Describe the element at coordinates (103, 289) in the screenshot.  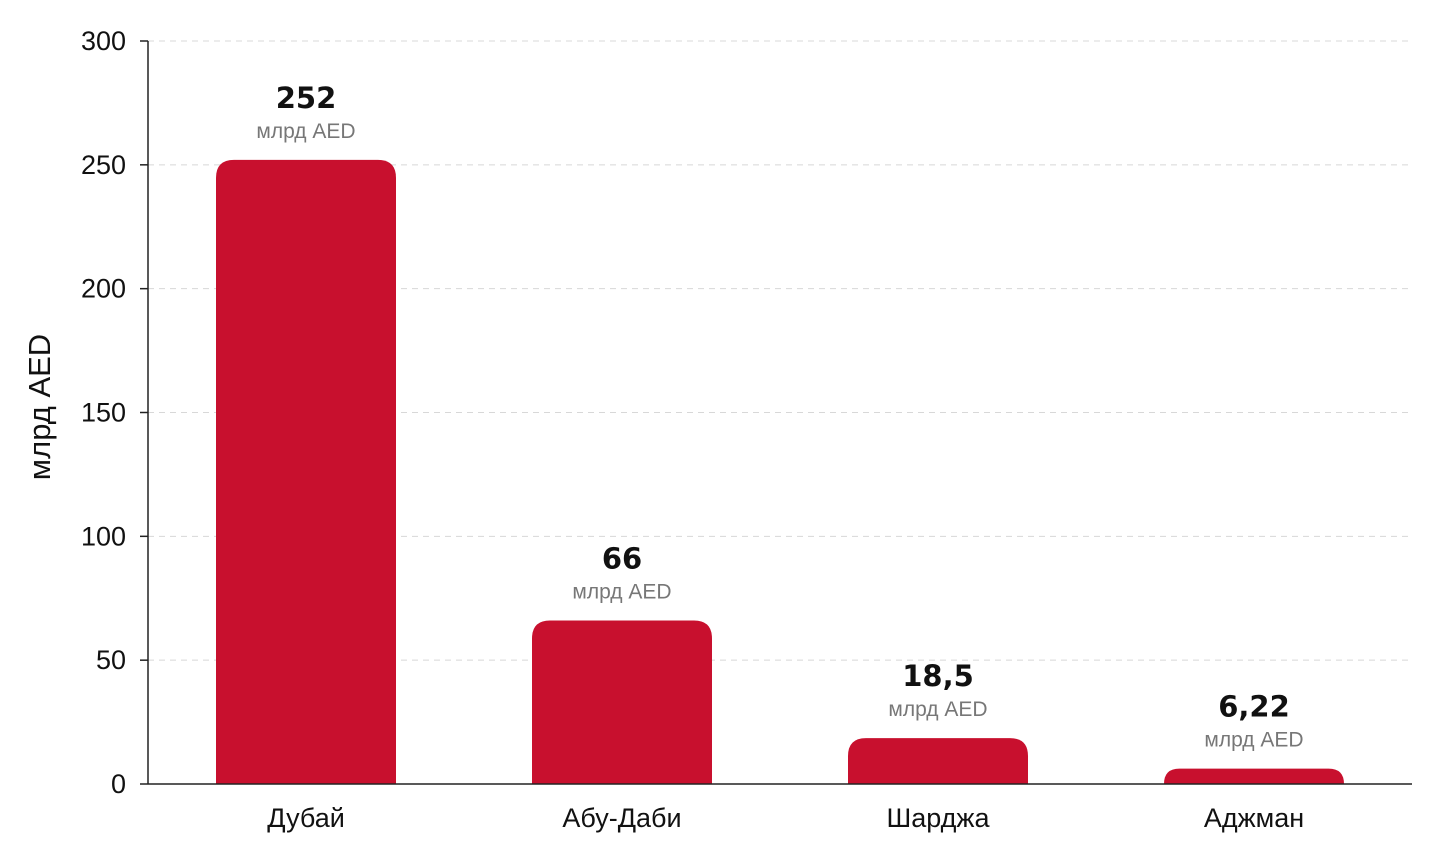
I see `y-tick-label: 200` at that location.